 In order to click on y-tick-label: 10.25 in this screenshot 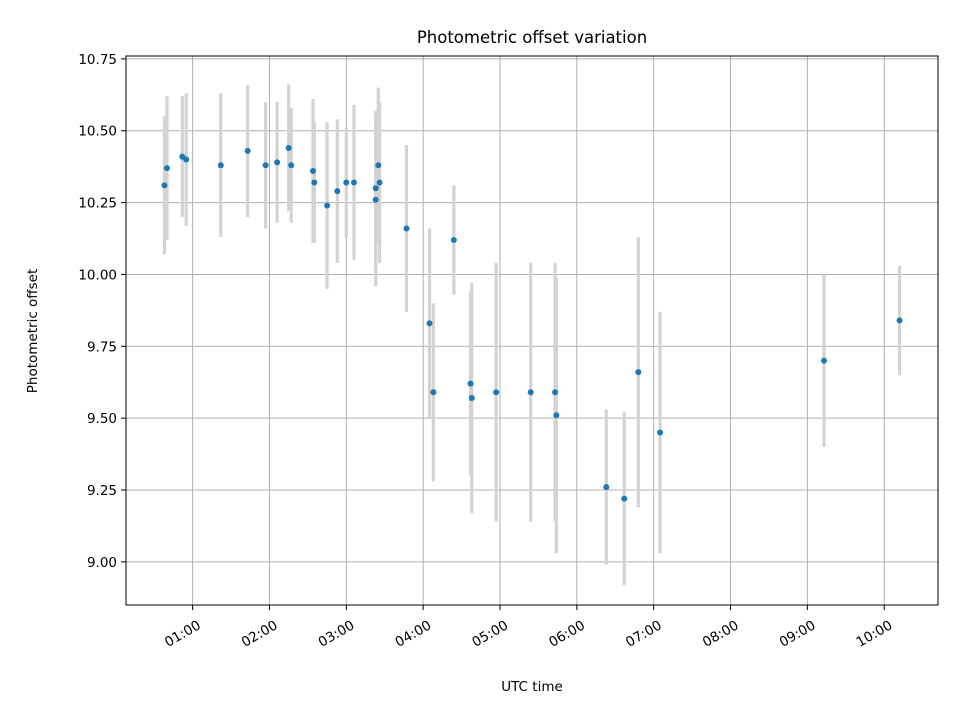, I will do `click(97, 204)`.